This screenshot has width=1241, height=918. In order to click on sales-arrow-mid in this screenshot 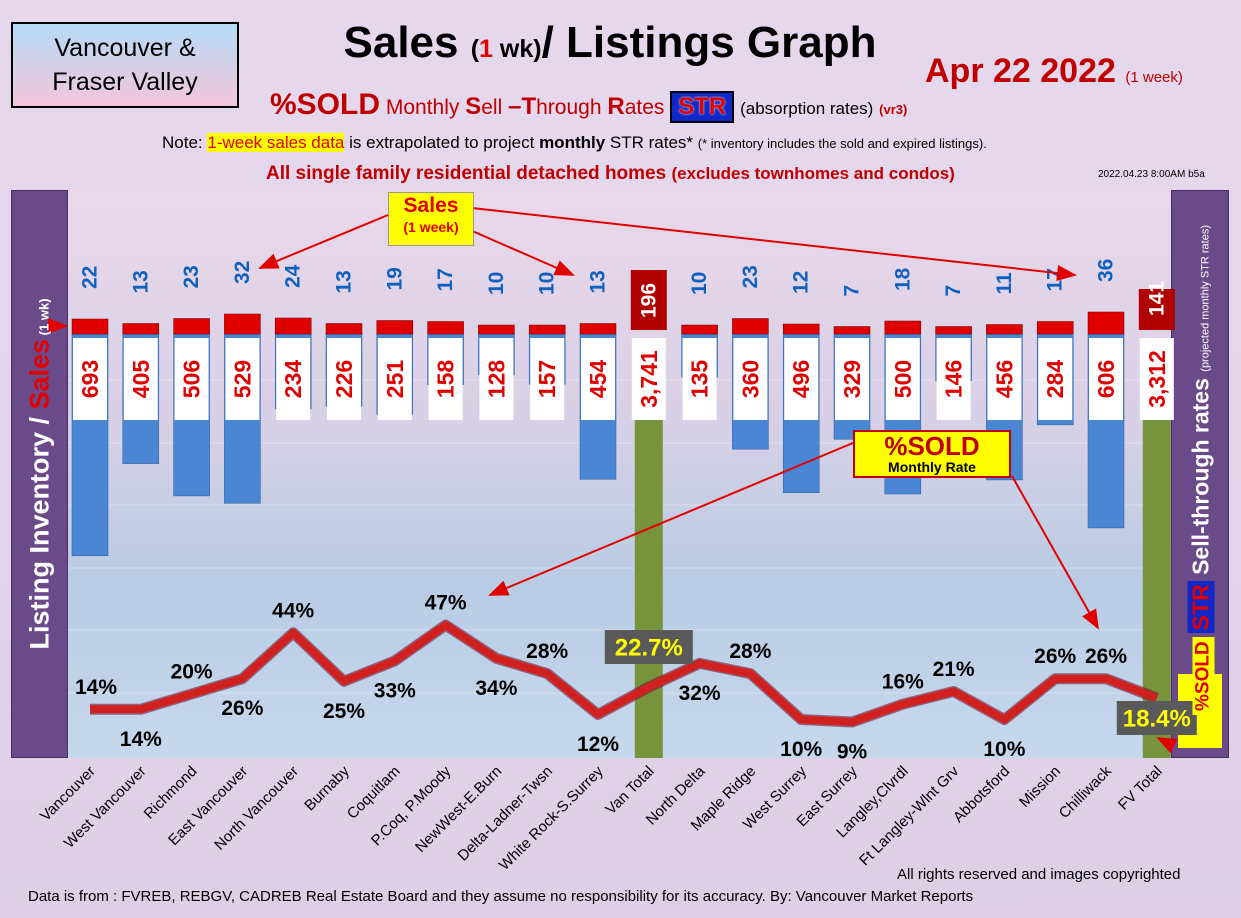, I will do `click(522, 252)`.